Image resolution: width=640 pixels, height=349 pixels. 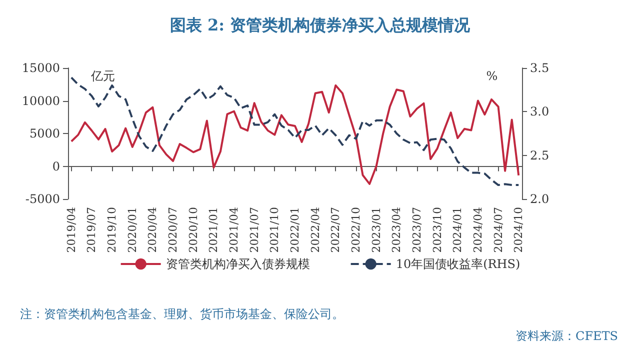 I want to click on x-tick-label: 2022/10, so click(x=355, y=230).